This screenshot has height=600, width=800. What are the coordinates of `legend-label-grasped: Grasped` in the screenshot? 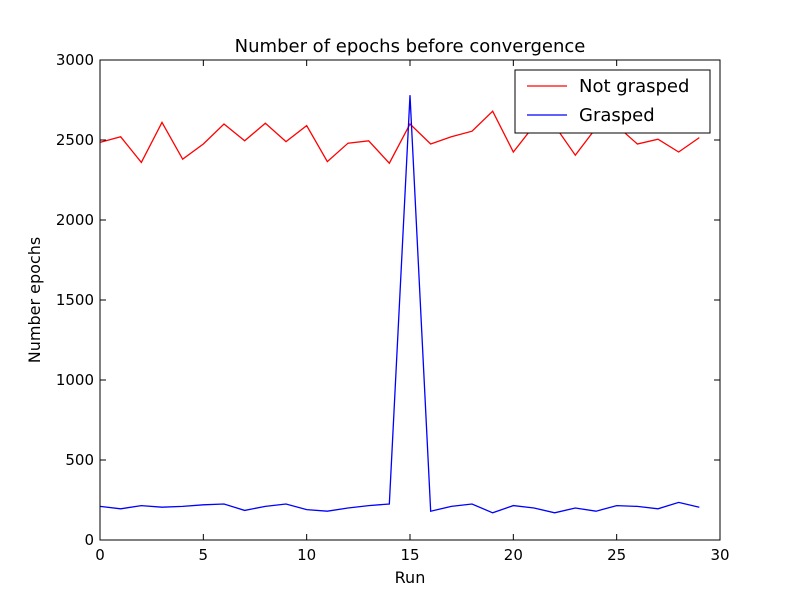 It's located at (617, 115).